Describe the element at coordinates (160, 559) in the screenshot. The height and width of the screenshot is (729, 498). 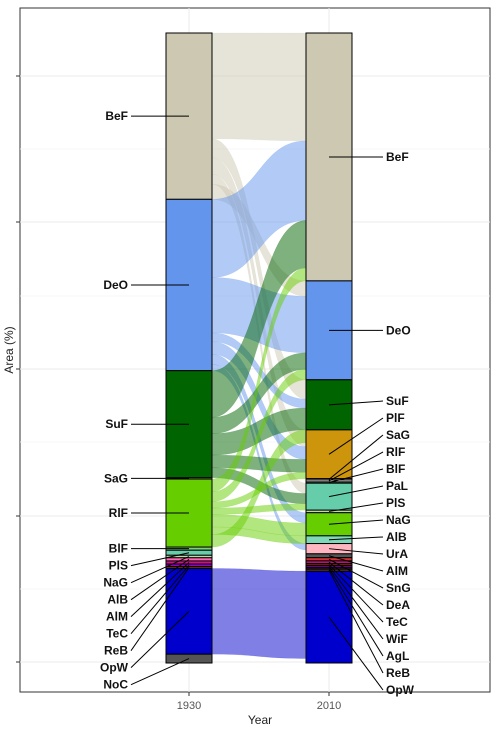
I see `label-leader-1930-PlS` at that location.